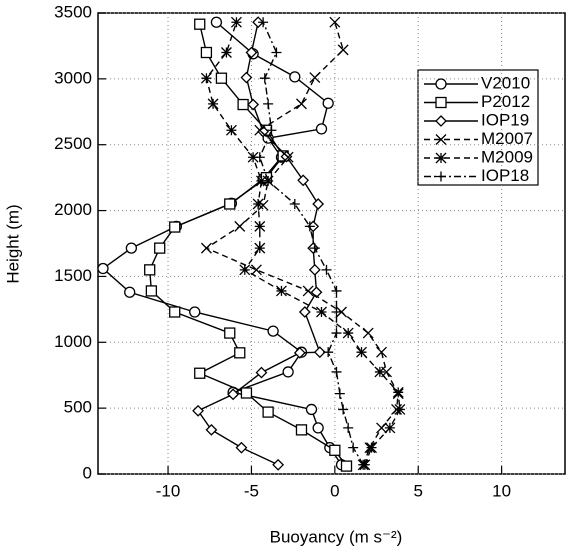 Image resolution: width=580 pixels, height=555 pixels. I want to click on y-tick-label: 0, so click(87, 472).